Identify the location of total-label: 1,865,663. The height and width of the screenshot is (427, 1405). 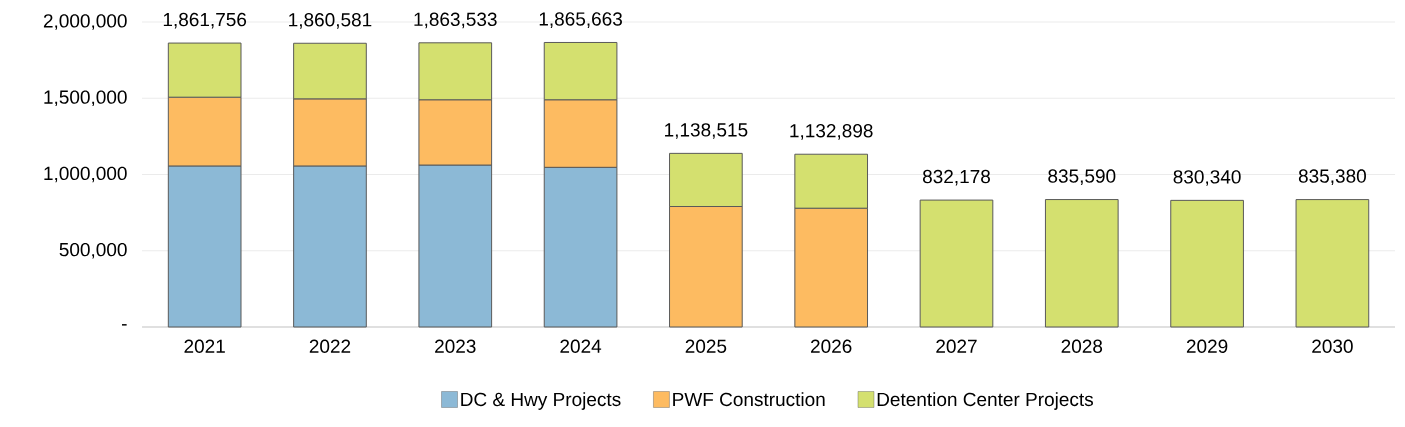
(580, 20).